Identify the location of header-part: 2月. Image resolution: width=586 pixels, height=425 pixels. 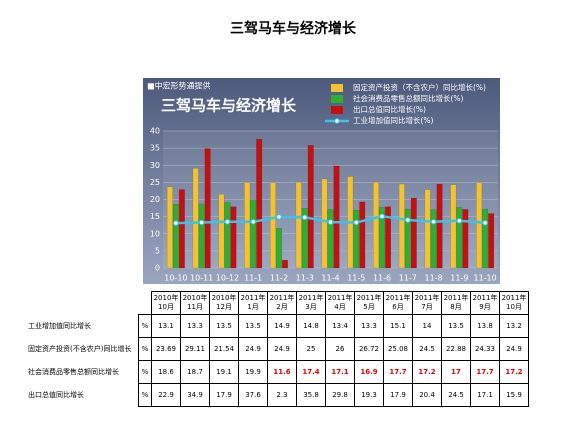
(282, 307).